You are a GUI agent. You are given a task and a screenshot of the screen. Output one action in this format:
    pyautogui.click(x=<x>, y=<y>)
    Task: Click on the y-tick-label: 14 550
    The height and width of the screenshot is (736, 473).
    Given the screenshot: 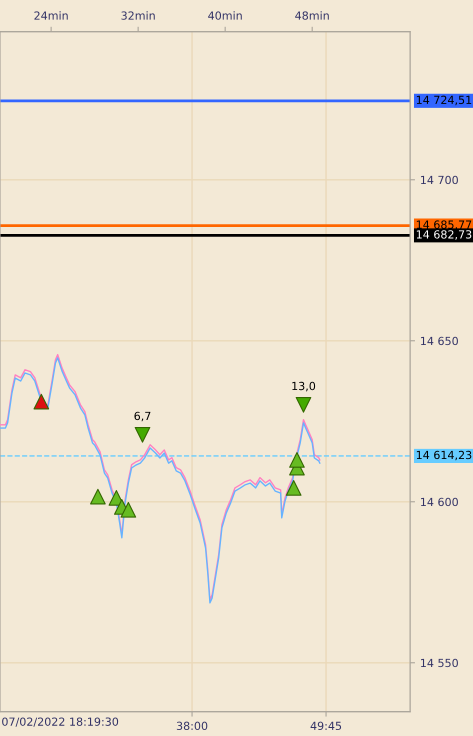 What is the action you would take?
    pyautogui.click(x=439, y=663)
    